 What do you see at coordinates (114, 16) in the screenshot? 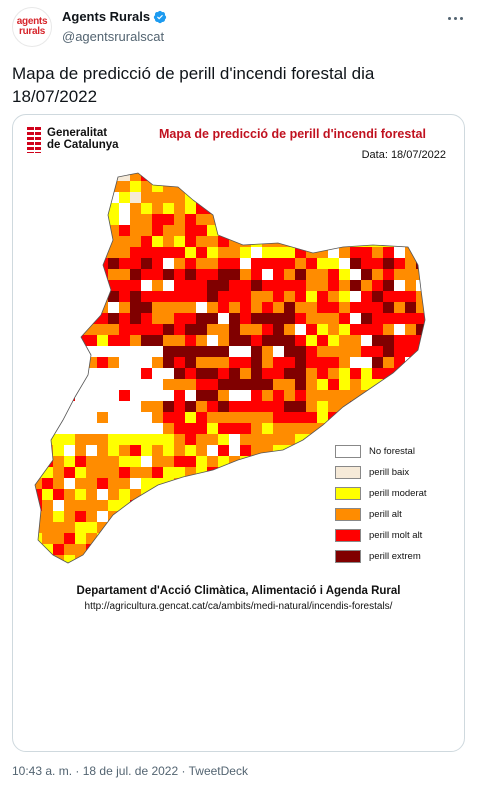
I see `display-name: Agents Rurals` at bounding box center [114, 16].